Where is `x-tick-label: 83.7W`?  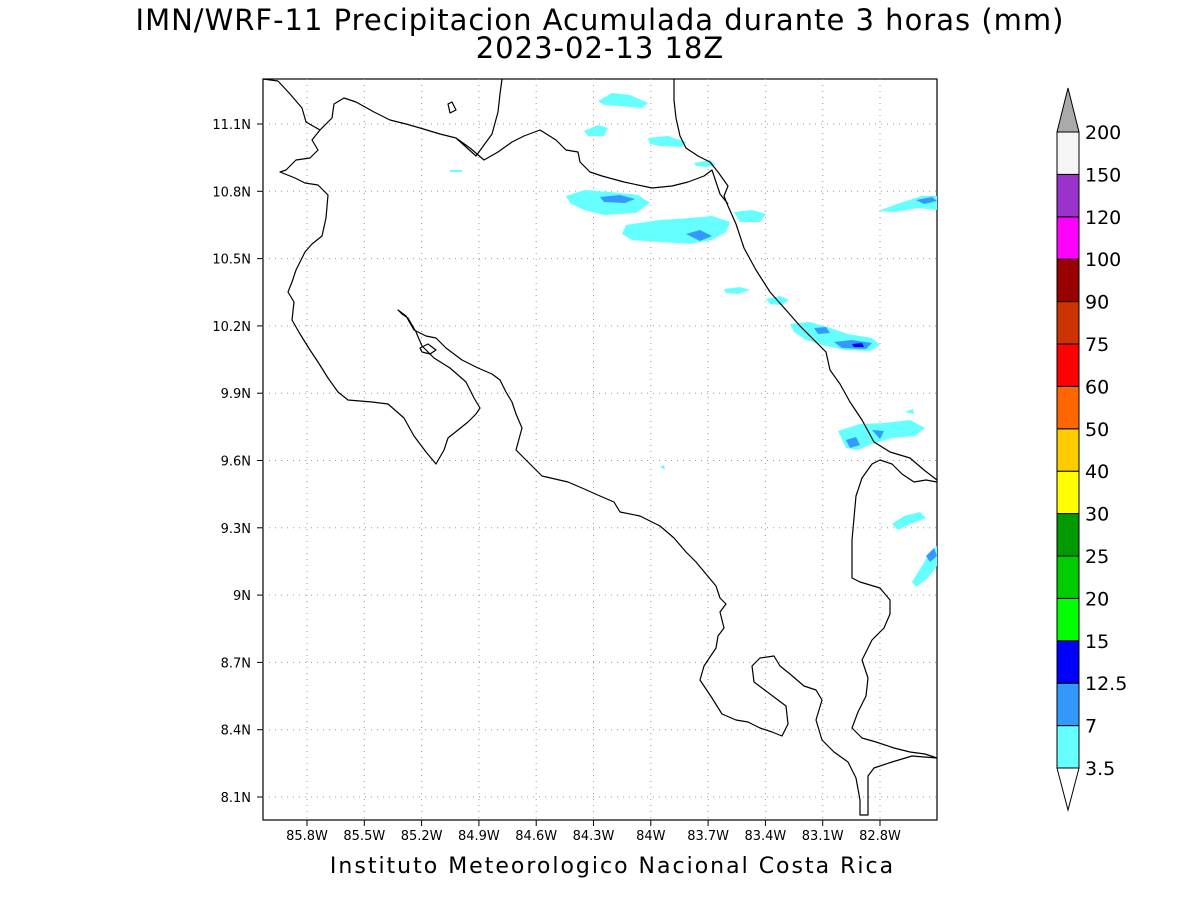
x-tick-label: 83.7W is located at coordinates (708, 836).